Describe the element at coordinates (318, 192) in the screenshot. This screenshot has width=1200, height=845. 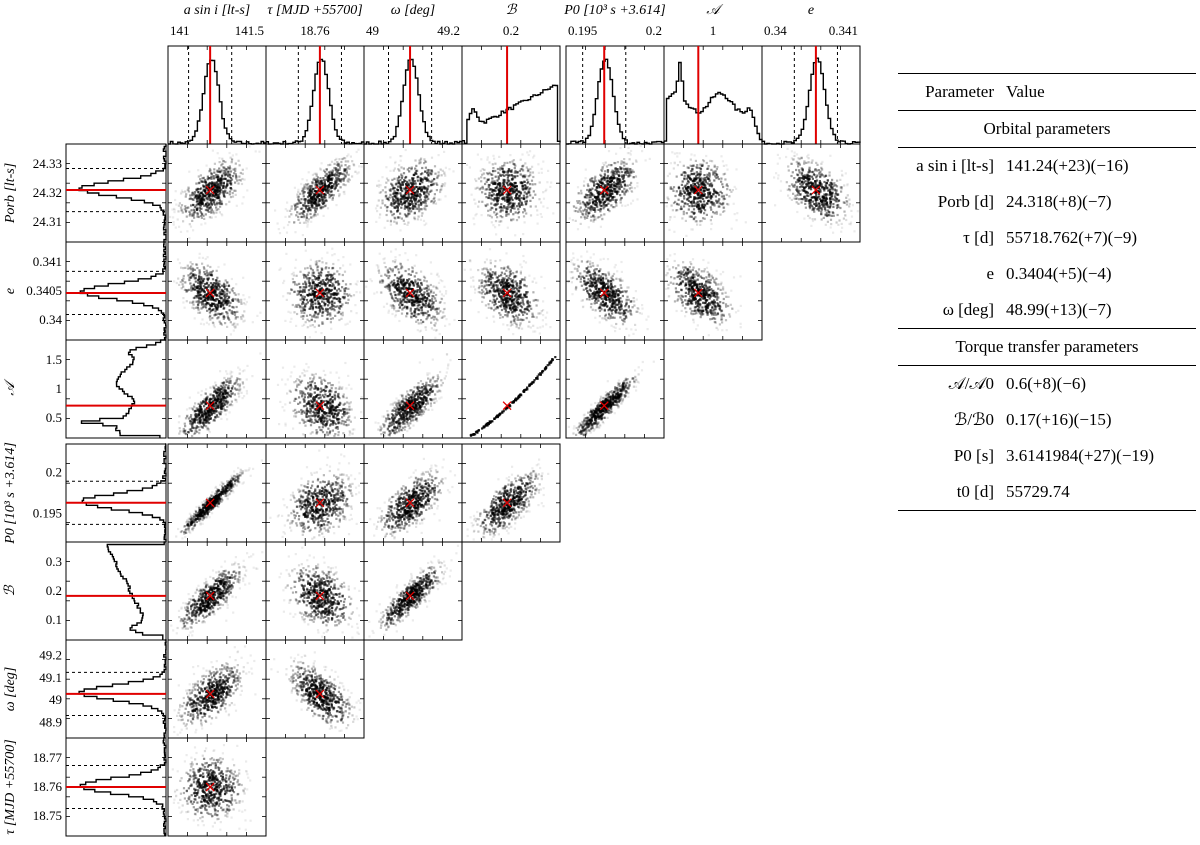
I see `density-cloud` at that location.